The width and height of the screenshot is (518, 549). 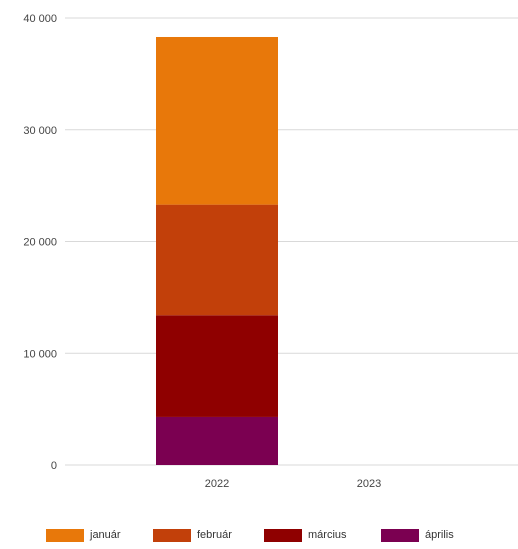 I want to click on legend-item: április, so click(x=417, y=535).